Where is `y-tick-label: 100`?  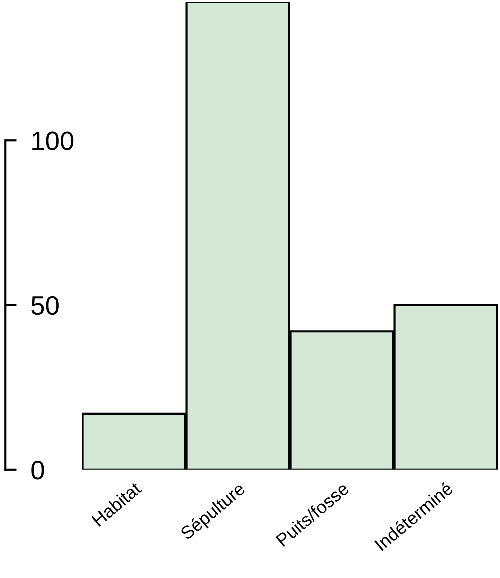 y-tick-label: 100 is located at coordinates (53, 141).